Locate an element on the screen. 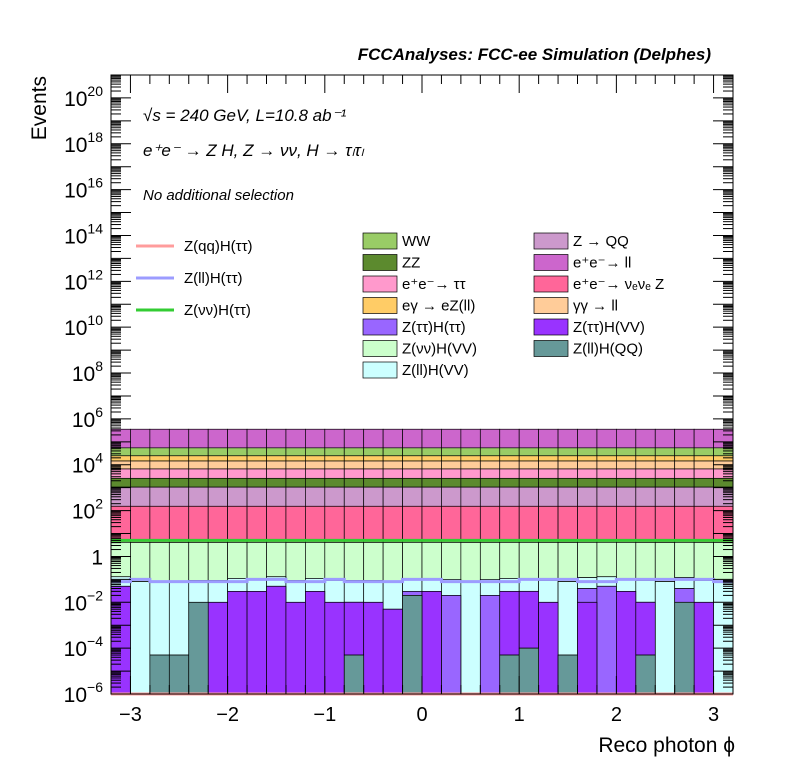 The width and height of the screenshot is (796, 772). bar-Z(ll)H(QQ)-bin-29 is located at coordinates (684, 648).